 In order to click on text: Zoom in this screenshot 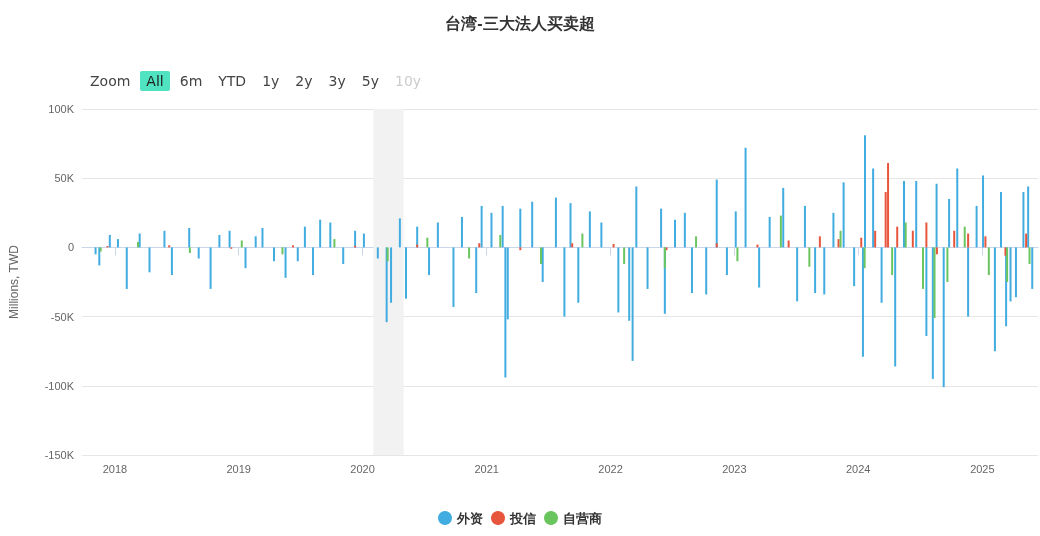, I will do `click(110, 81)`.